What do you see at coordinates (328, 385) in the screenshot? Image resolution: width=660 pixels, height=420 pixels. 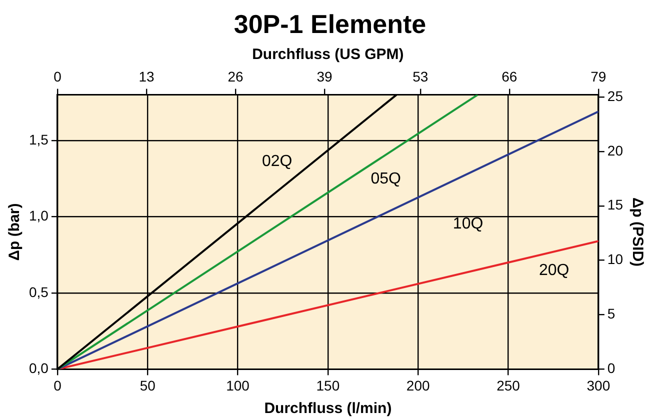 I see `x-tick-label: 150` at bounding box center [328, 385].